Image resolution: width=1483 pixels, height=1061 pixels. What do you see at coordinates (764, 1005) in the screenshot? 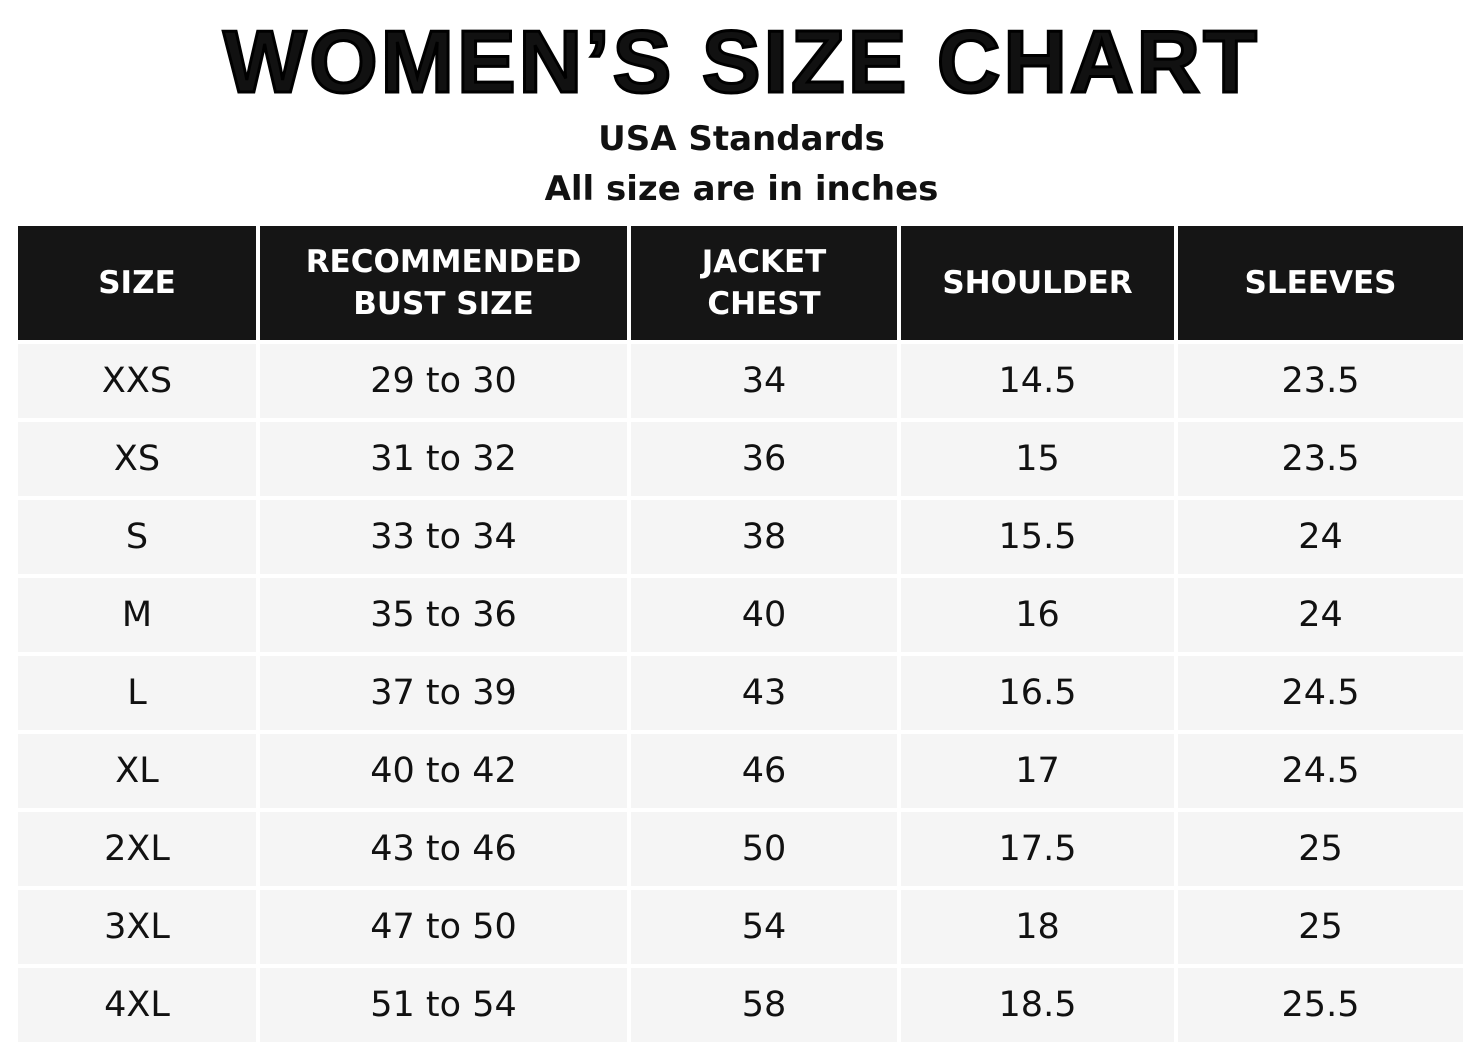
I see `table-cell: 58` at bounding box center [764, 1005].